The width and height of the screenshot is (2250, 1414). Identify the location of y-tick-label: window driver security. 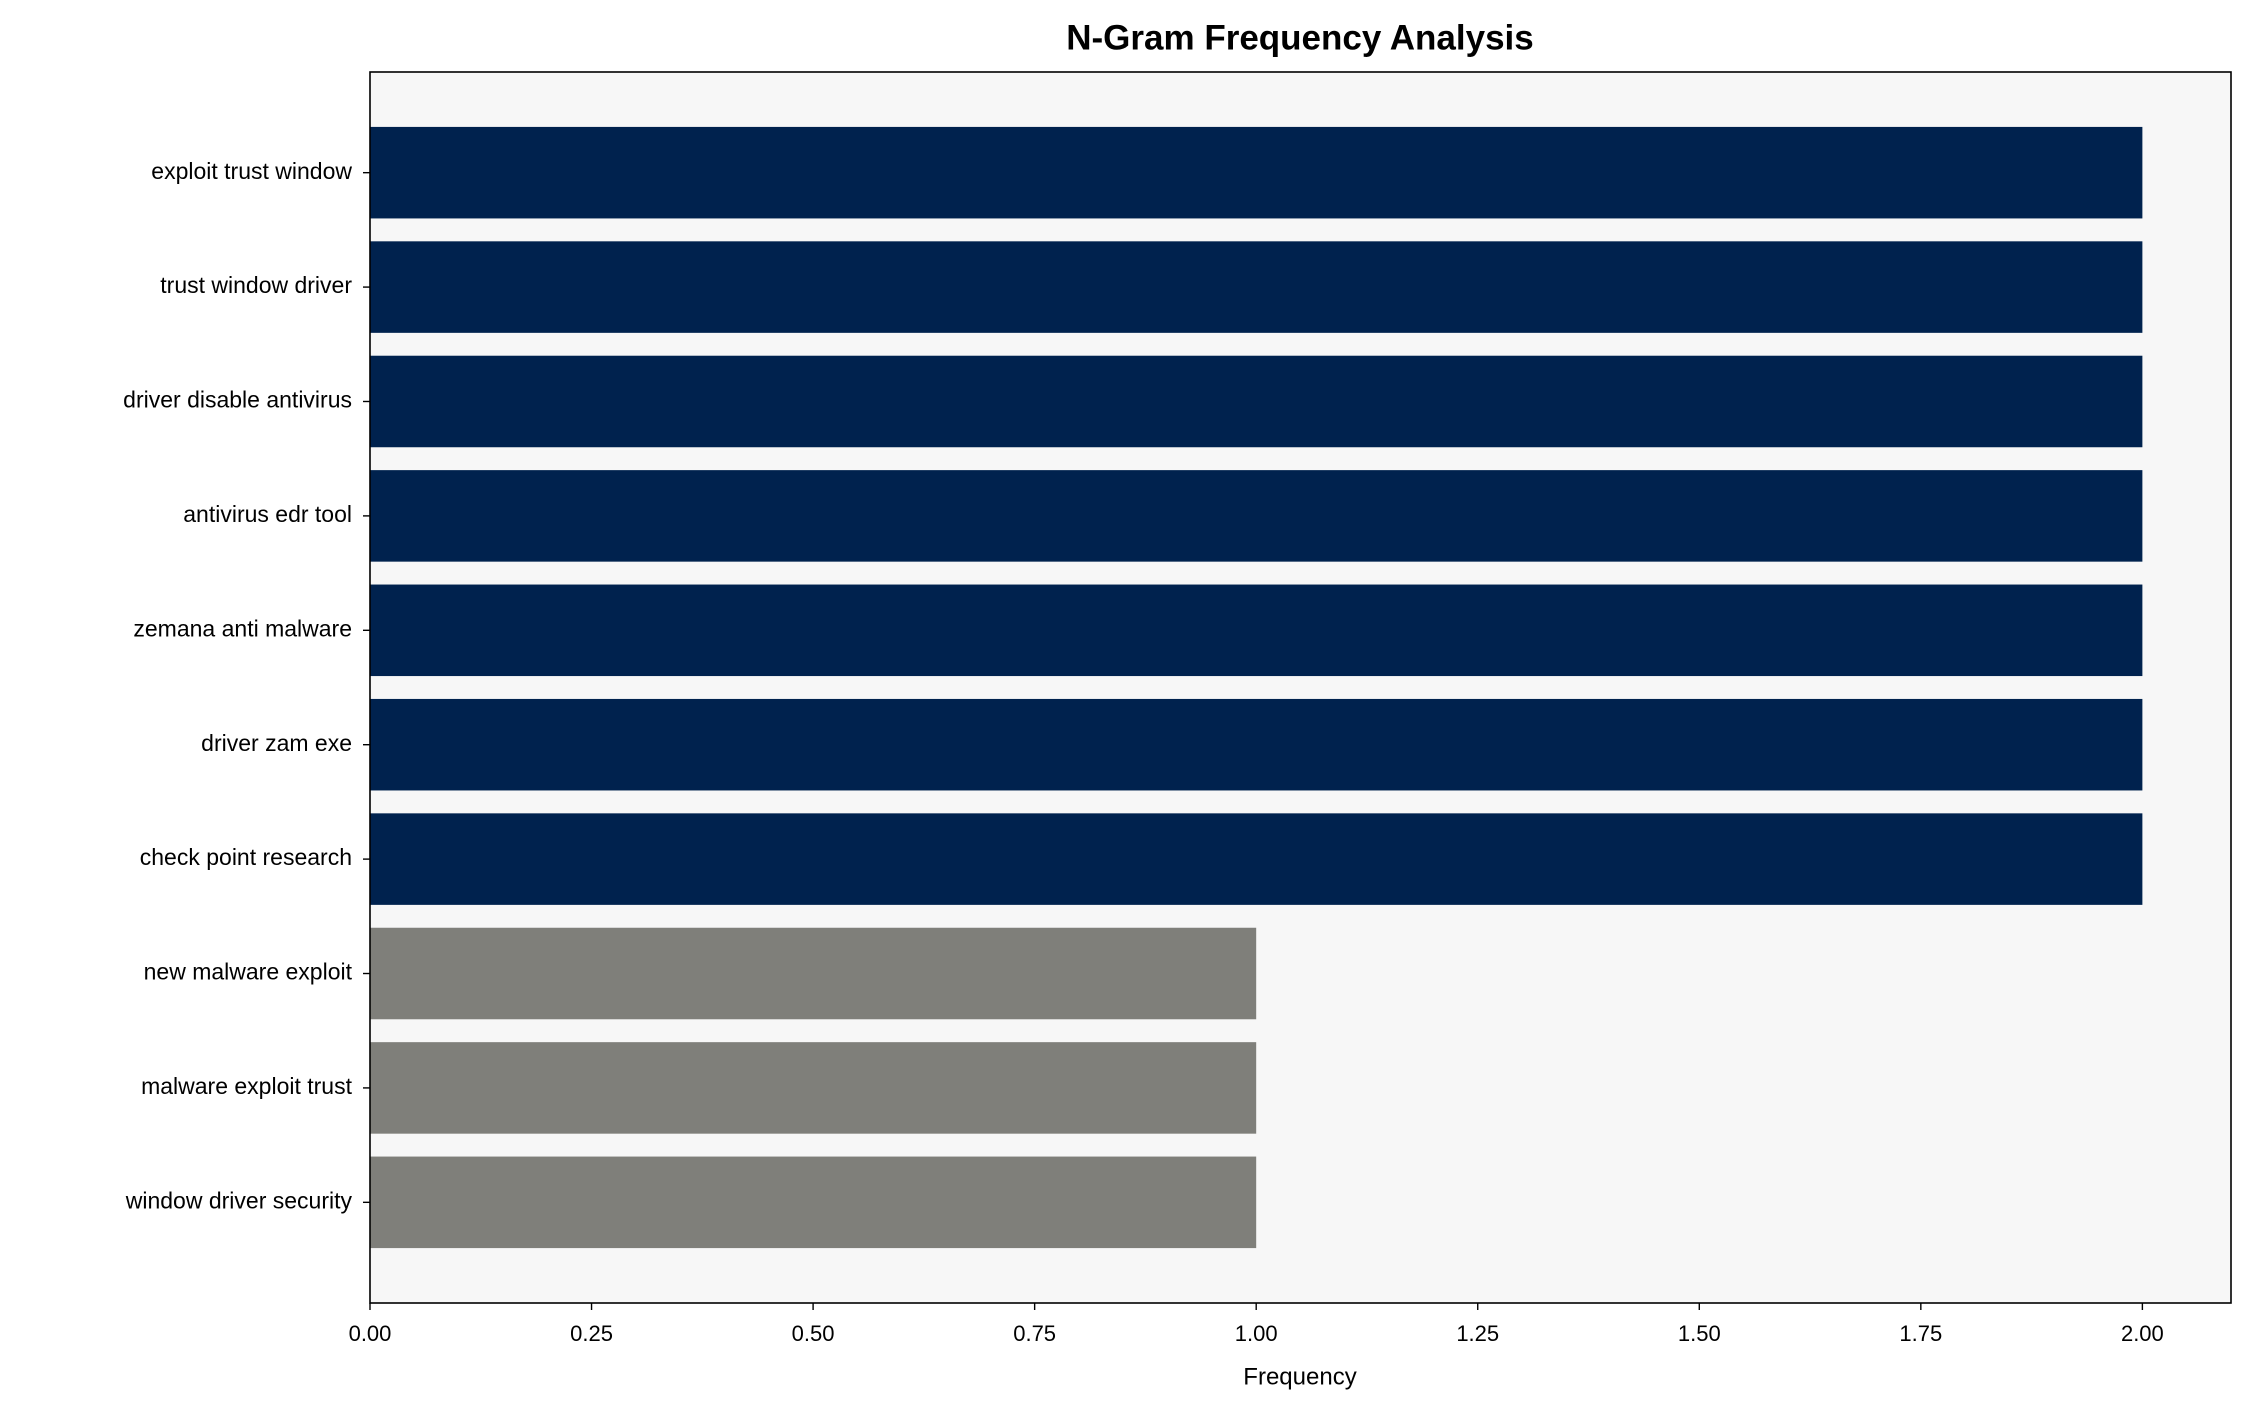
(239, 1200).